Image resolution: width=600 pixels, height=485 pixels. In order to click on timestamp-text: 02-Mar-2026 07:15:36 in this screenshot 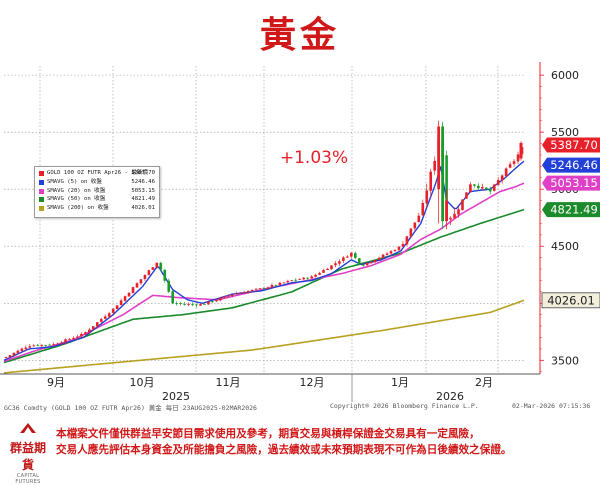, I will do `click(551, 406)`.